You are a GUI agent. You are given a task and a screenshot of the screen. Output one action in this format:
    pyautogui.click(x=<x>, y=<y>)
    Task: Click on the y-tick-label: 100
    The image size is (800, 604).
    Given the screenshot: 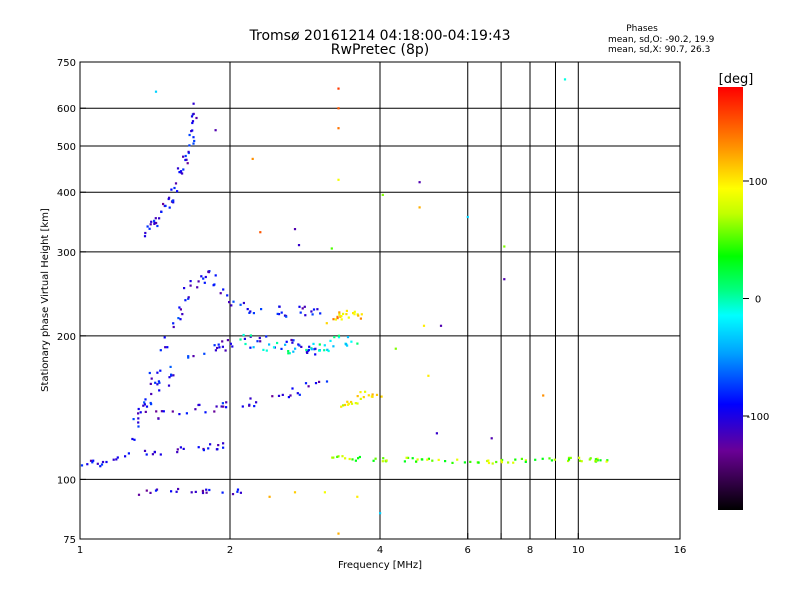 What is the action you would take?
    pyautogui.click(x=66, y=480)
    